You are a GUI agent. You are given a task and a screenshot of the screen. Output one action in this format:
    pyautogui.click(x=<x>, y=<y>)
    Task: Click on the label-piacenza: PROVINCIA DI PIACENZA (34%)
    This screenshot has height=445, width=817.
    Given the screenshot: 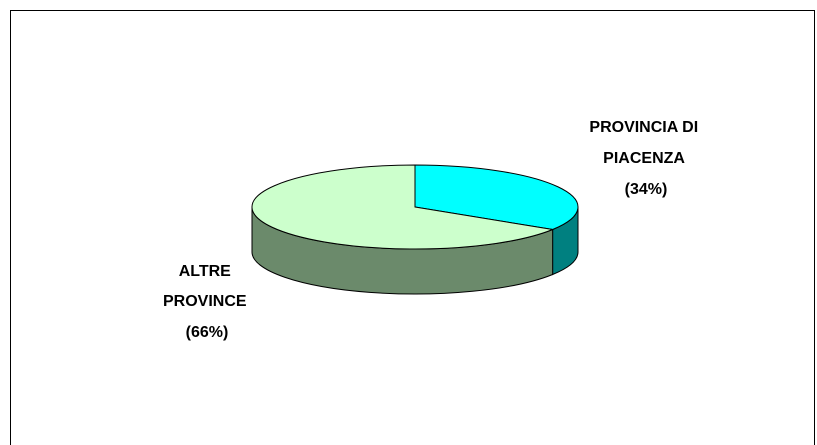 What is the action you would take?
    pyautogui.click(x=645, y=158)
    